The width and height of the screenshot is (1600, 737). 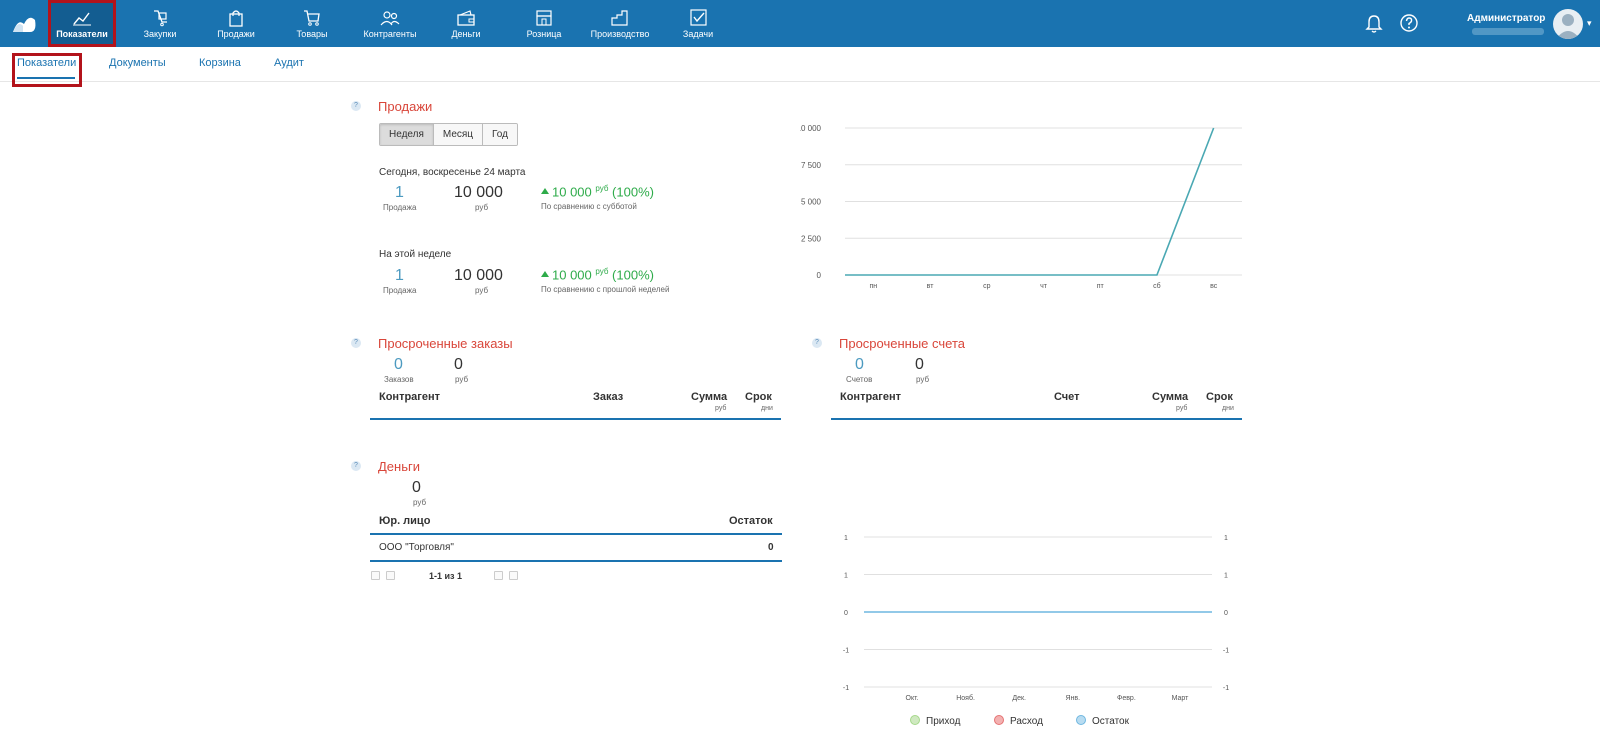 I want to click on legend-item-expense: Расход, so click(x=1018, y=721).